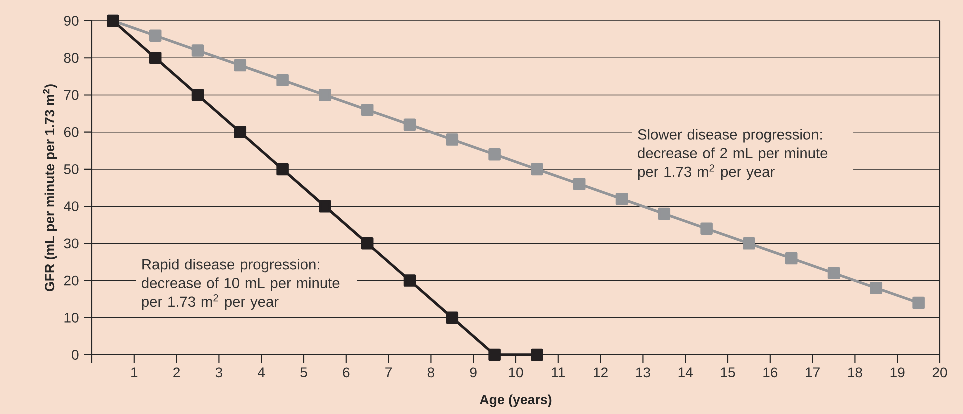 Image resolution: width=963 pixels, height=414 pixels. What do you see at coordinates (685, 373) in the screenshot?
I see `x-tick-label: 14` at bounding box center [685, 373].